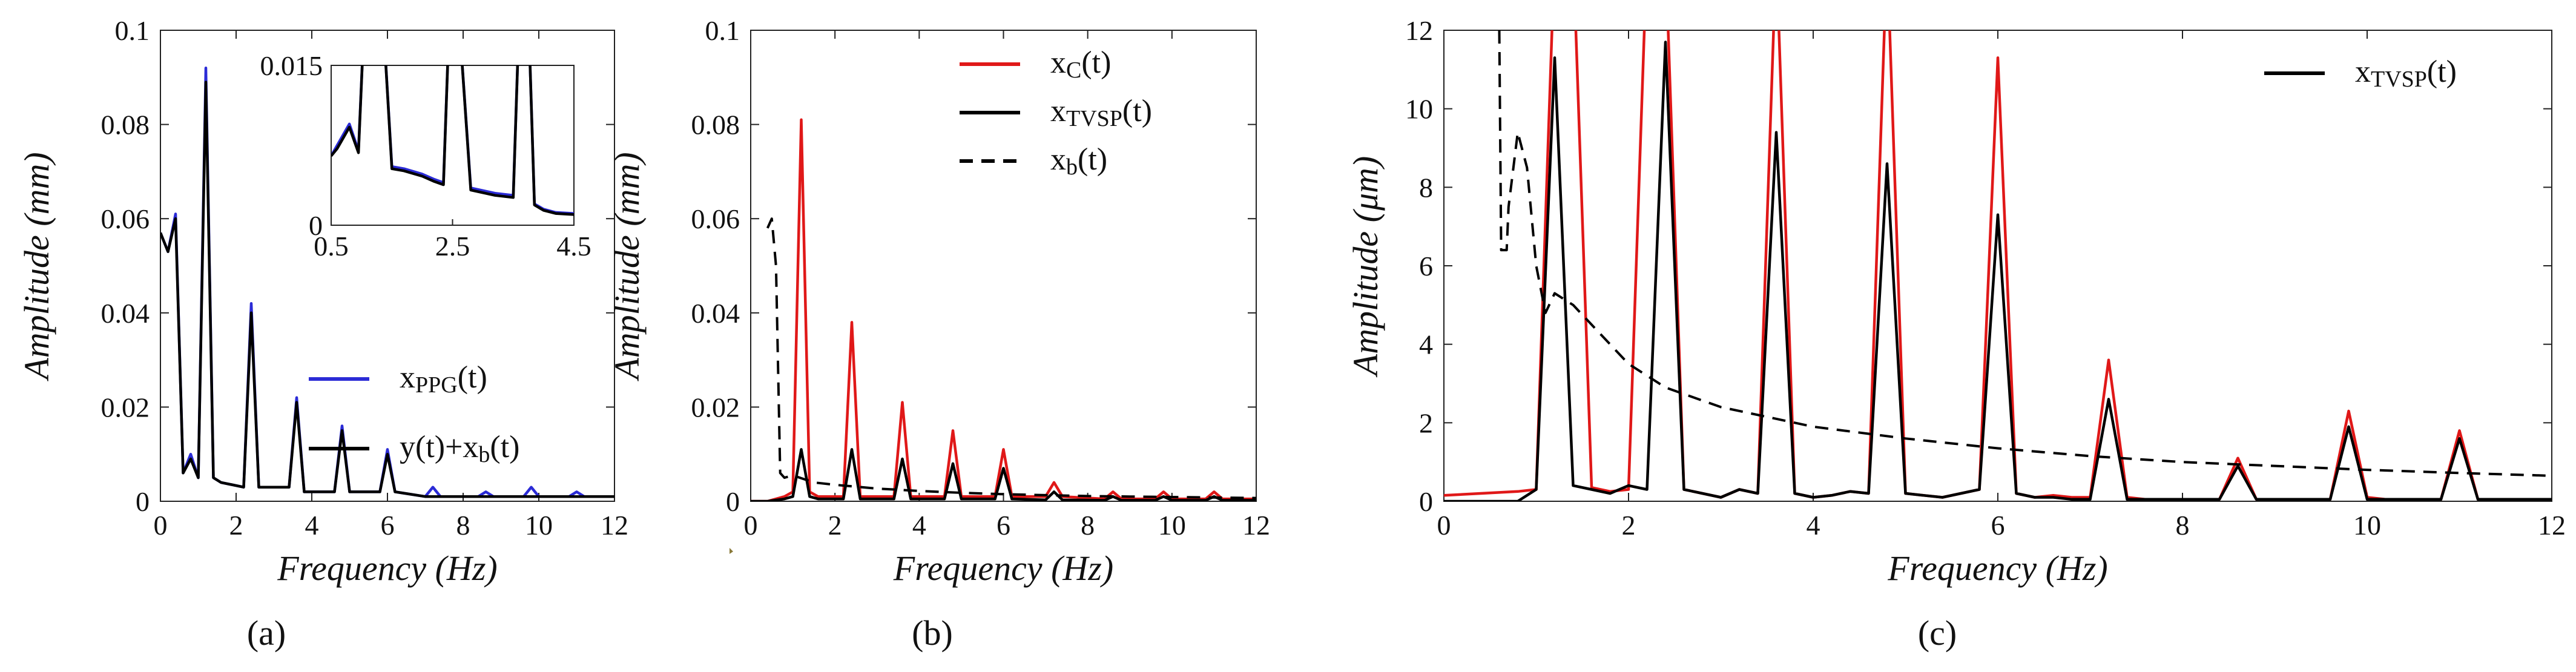  I want to click on x-tick-label-b-0: 0, so click(751, 525).